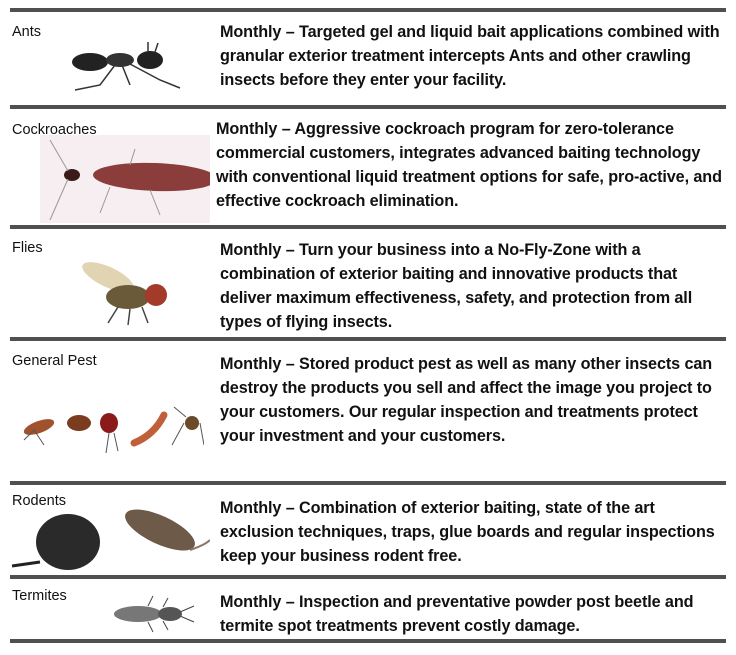 The height and width of the screenshot is (655, 736). Describe the element at coordinates (110, 539) in the screenshot. I see `rodents-icon` at that location.